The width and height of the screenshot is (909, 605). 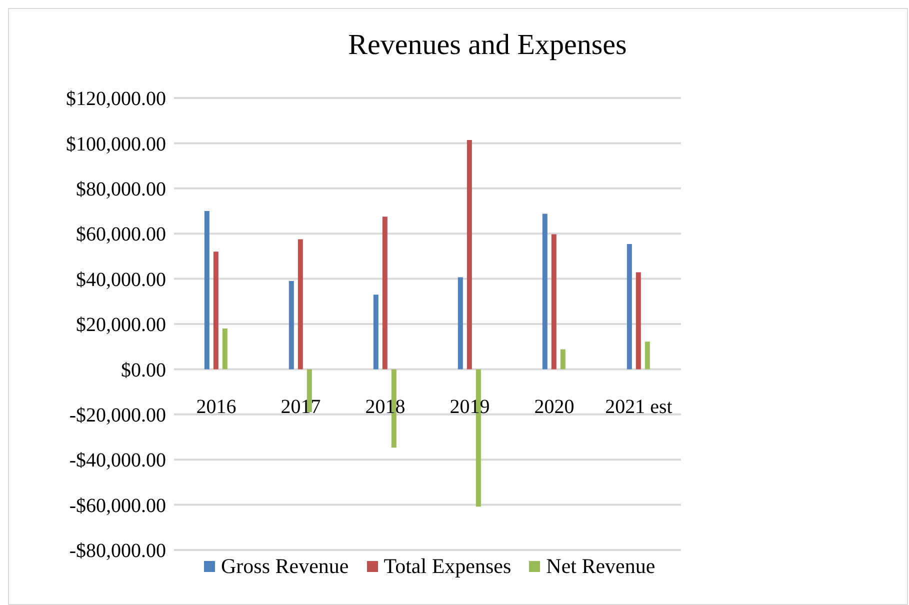 I want to click on x-tick-label: 2021 est, so click(x=639, y=407).